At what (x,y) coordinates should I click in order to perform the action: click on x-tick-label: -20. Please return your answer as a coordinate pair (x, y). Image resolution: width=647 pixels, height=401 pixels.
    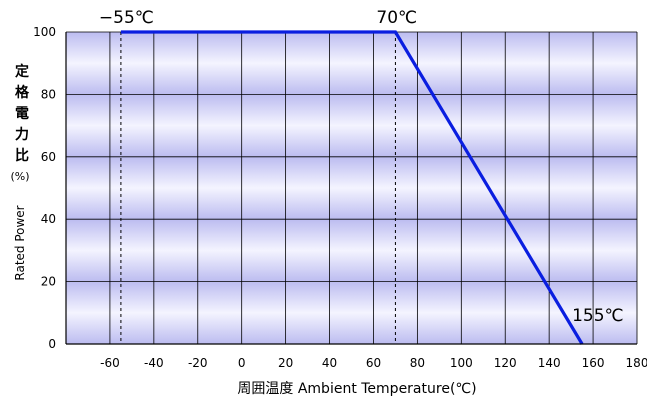
    Looking at the image, I should click on (198, 363).